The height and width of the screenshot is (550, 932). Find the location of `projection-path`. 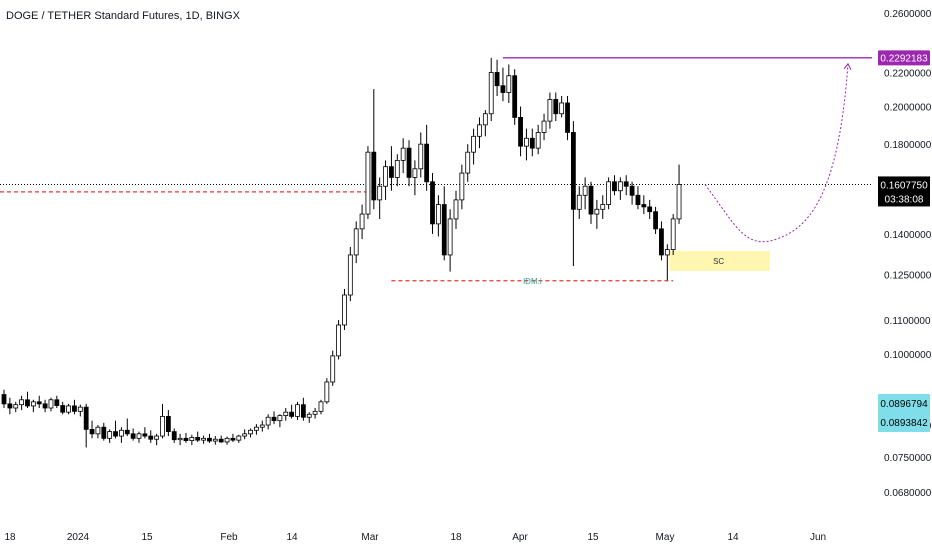

projection-path is located at coordinates (776, 153).